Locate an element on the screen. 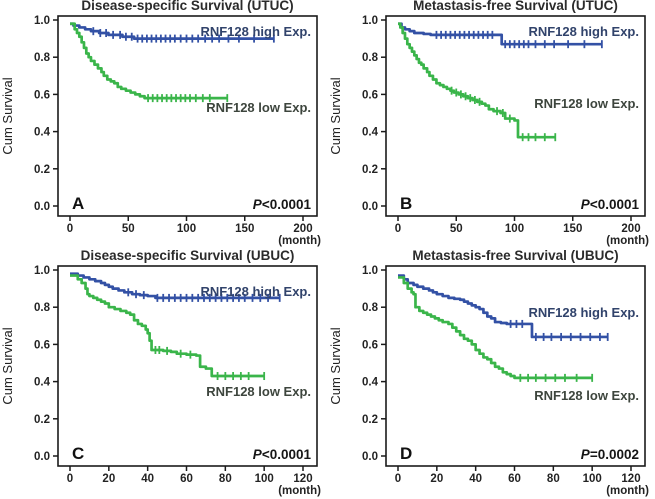 The width and height of the screenshot is (655, 499). panel-title: Disease-specific Survival (UTUC) is located at coordinates (187, 6).